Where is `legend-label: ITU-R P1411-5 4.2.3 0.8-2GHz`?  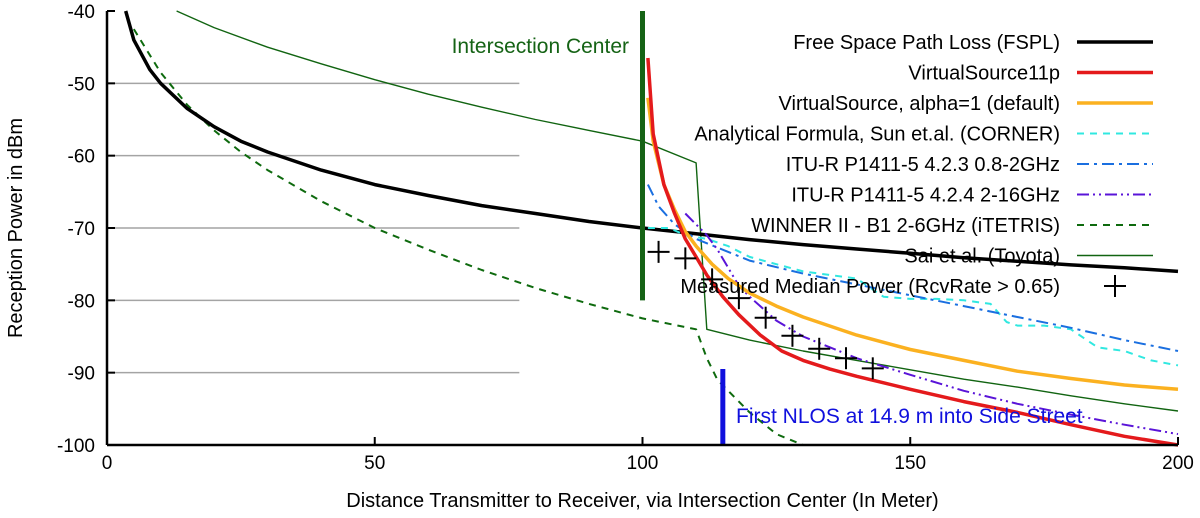 legend-label: ITU-R P1411-5 4.2.3 0.8-2GHz is located at coordinates (923, 165).